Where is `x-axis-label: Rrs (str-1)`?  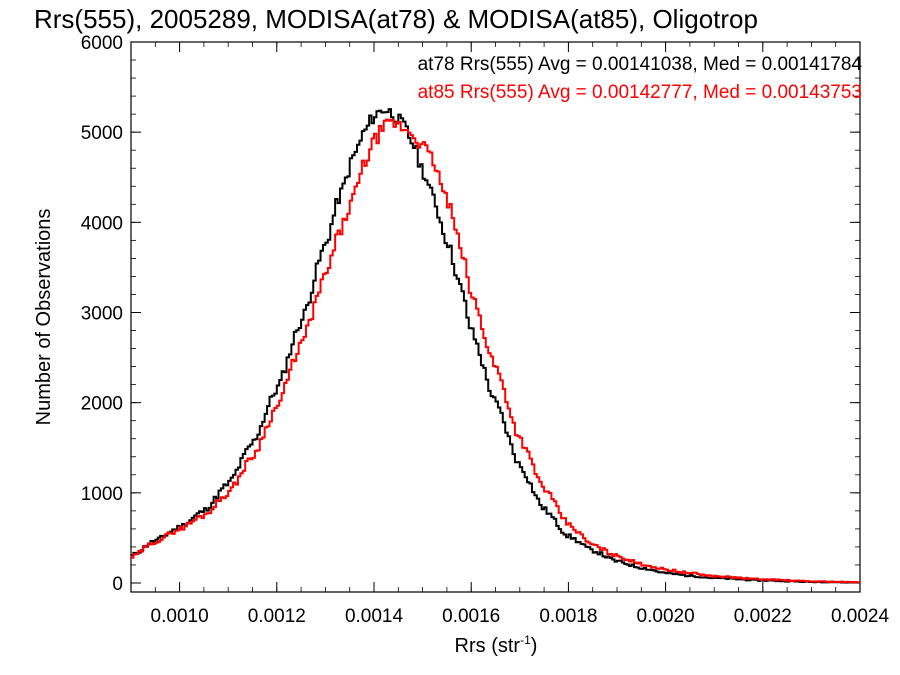
x-axis-label: Rrs (str-1) is located at coordinates (496, 645).